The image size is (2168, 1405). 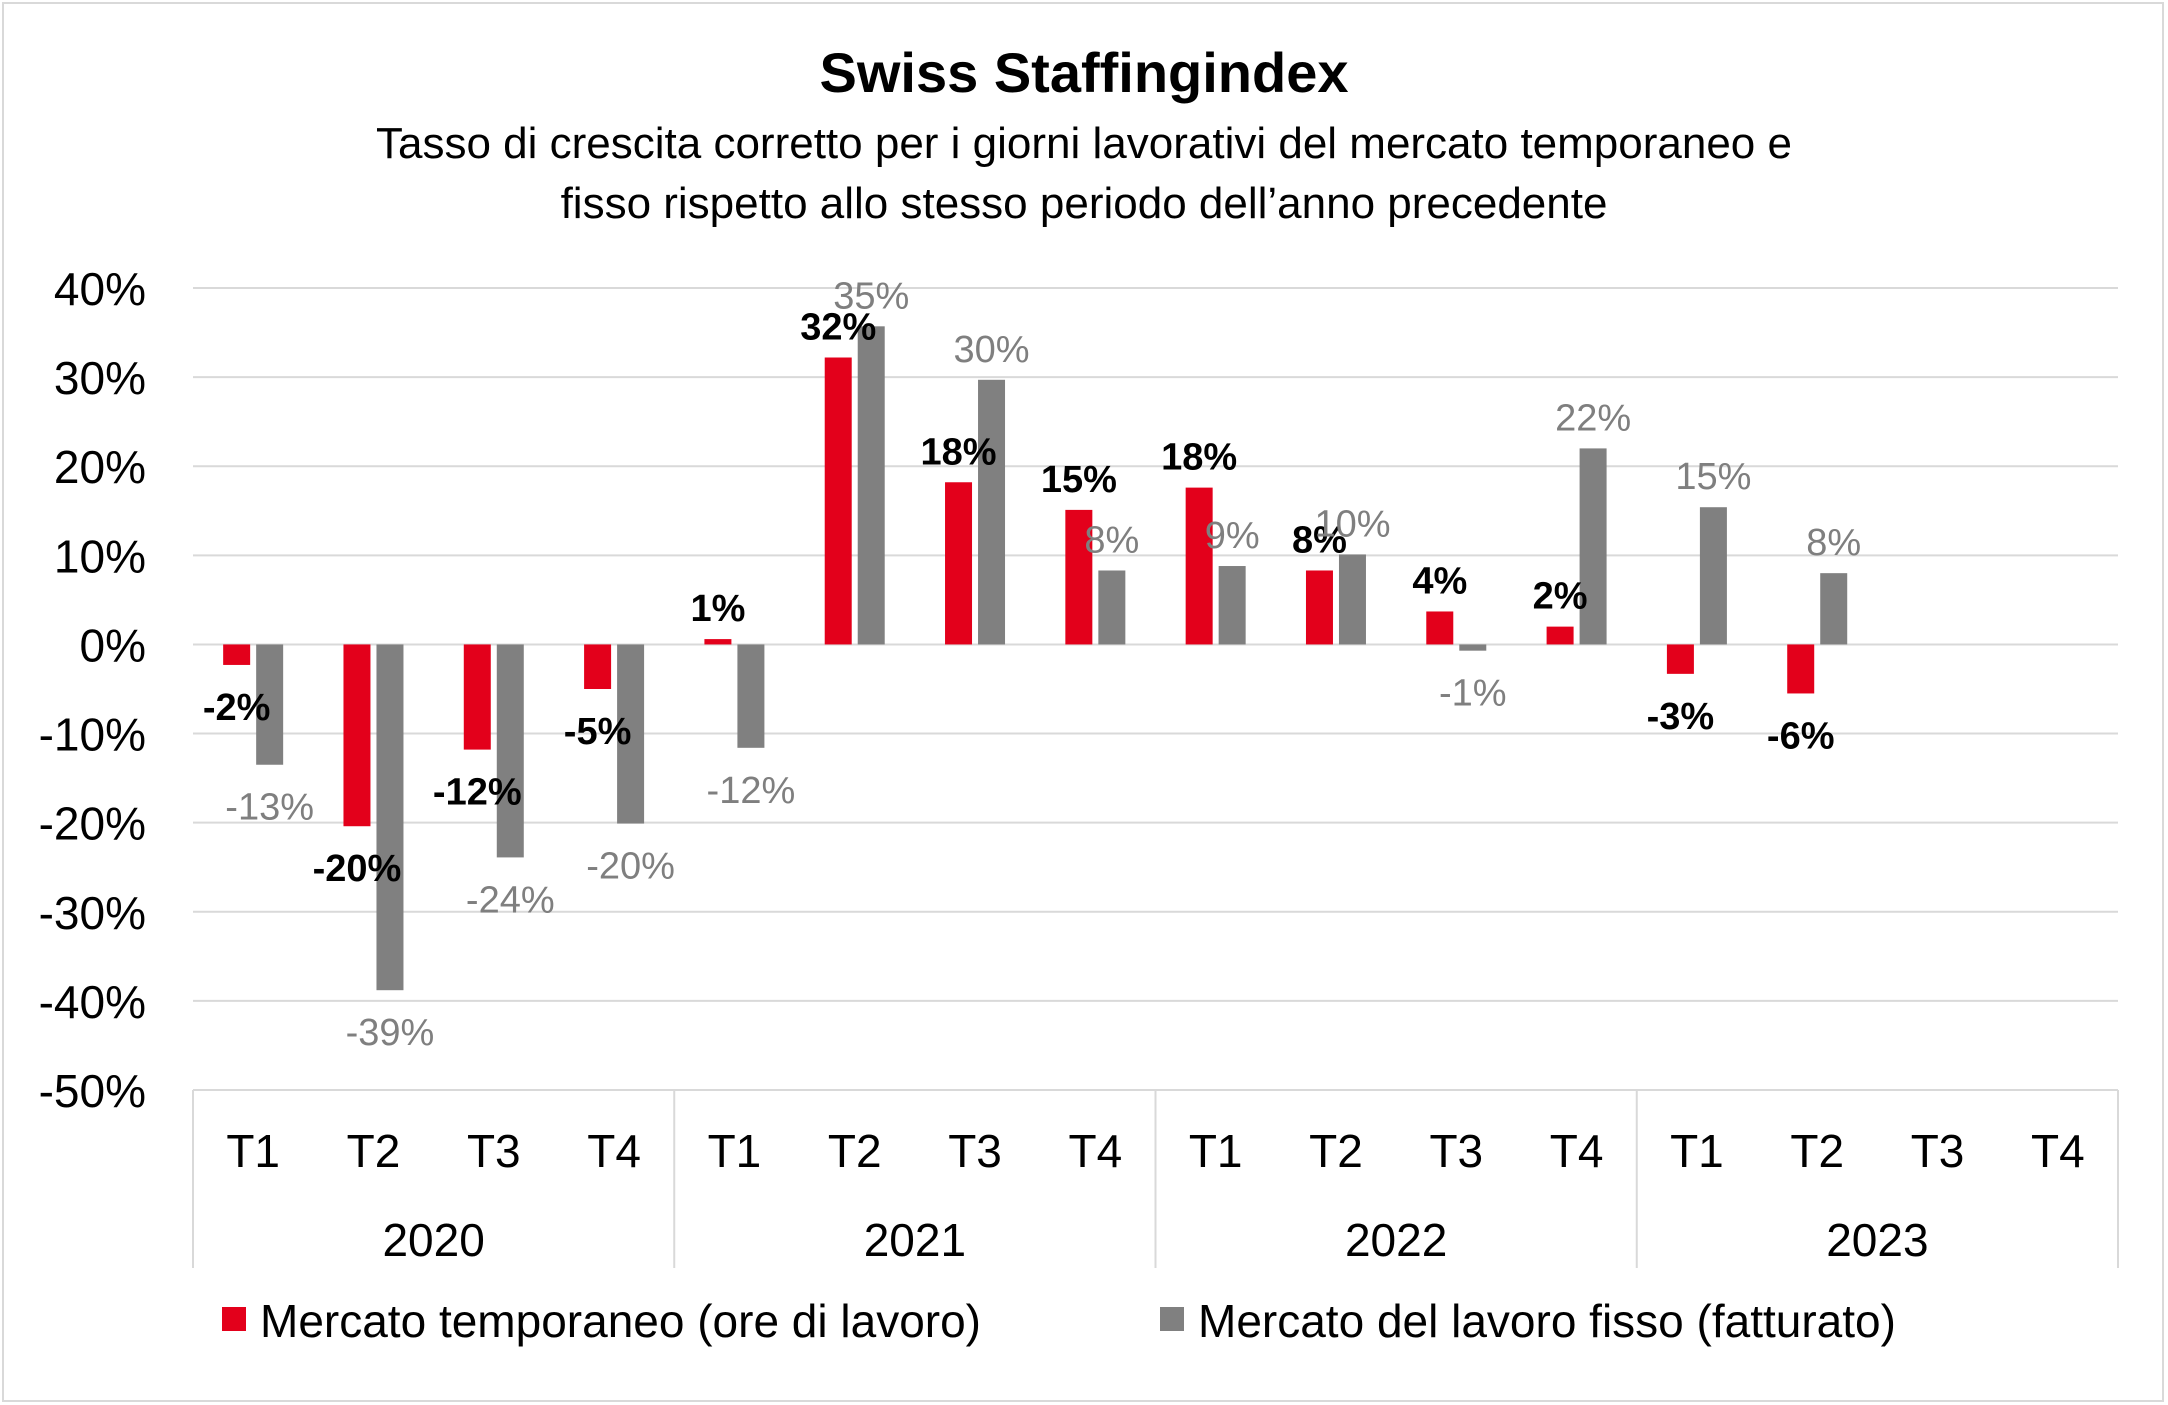 What do you see at coordinates (1547, 1321) in the screenshot?
I see `legend-label: Mercato del lavoro fisso (fatturato)` at bounding box center [1547, 1321].